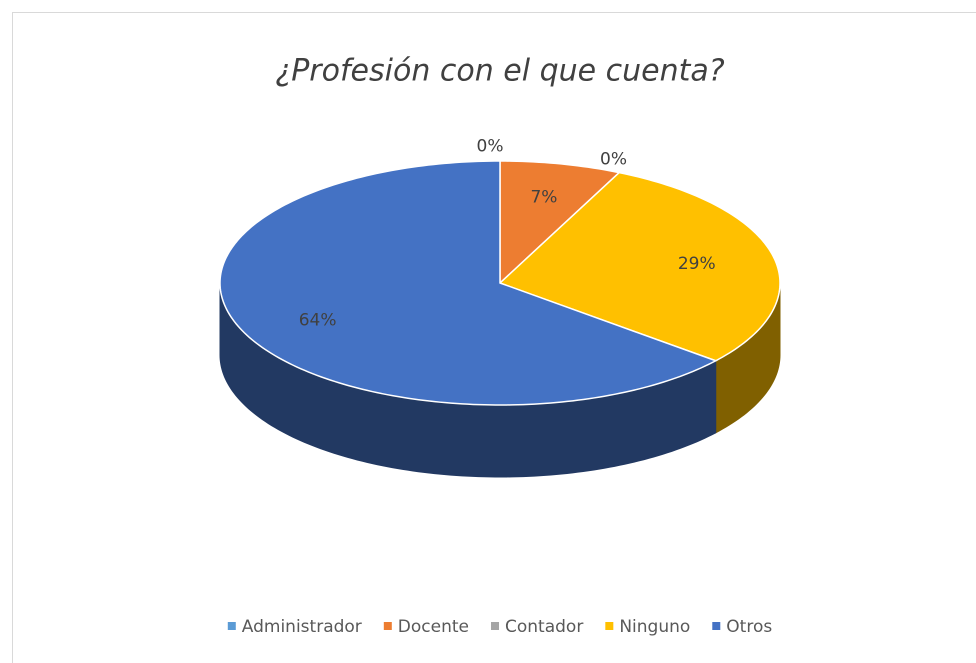  What do you see at coordinates (318, 320) in the screenshot?
I see `data-label: 64%` at bounding box center [318, 320].